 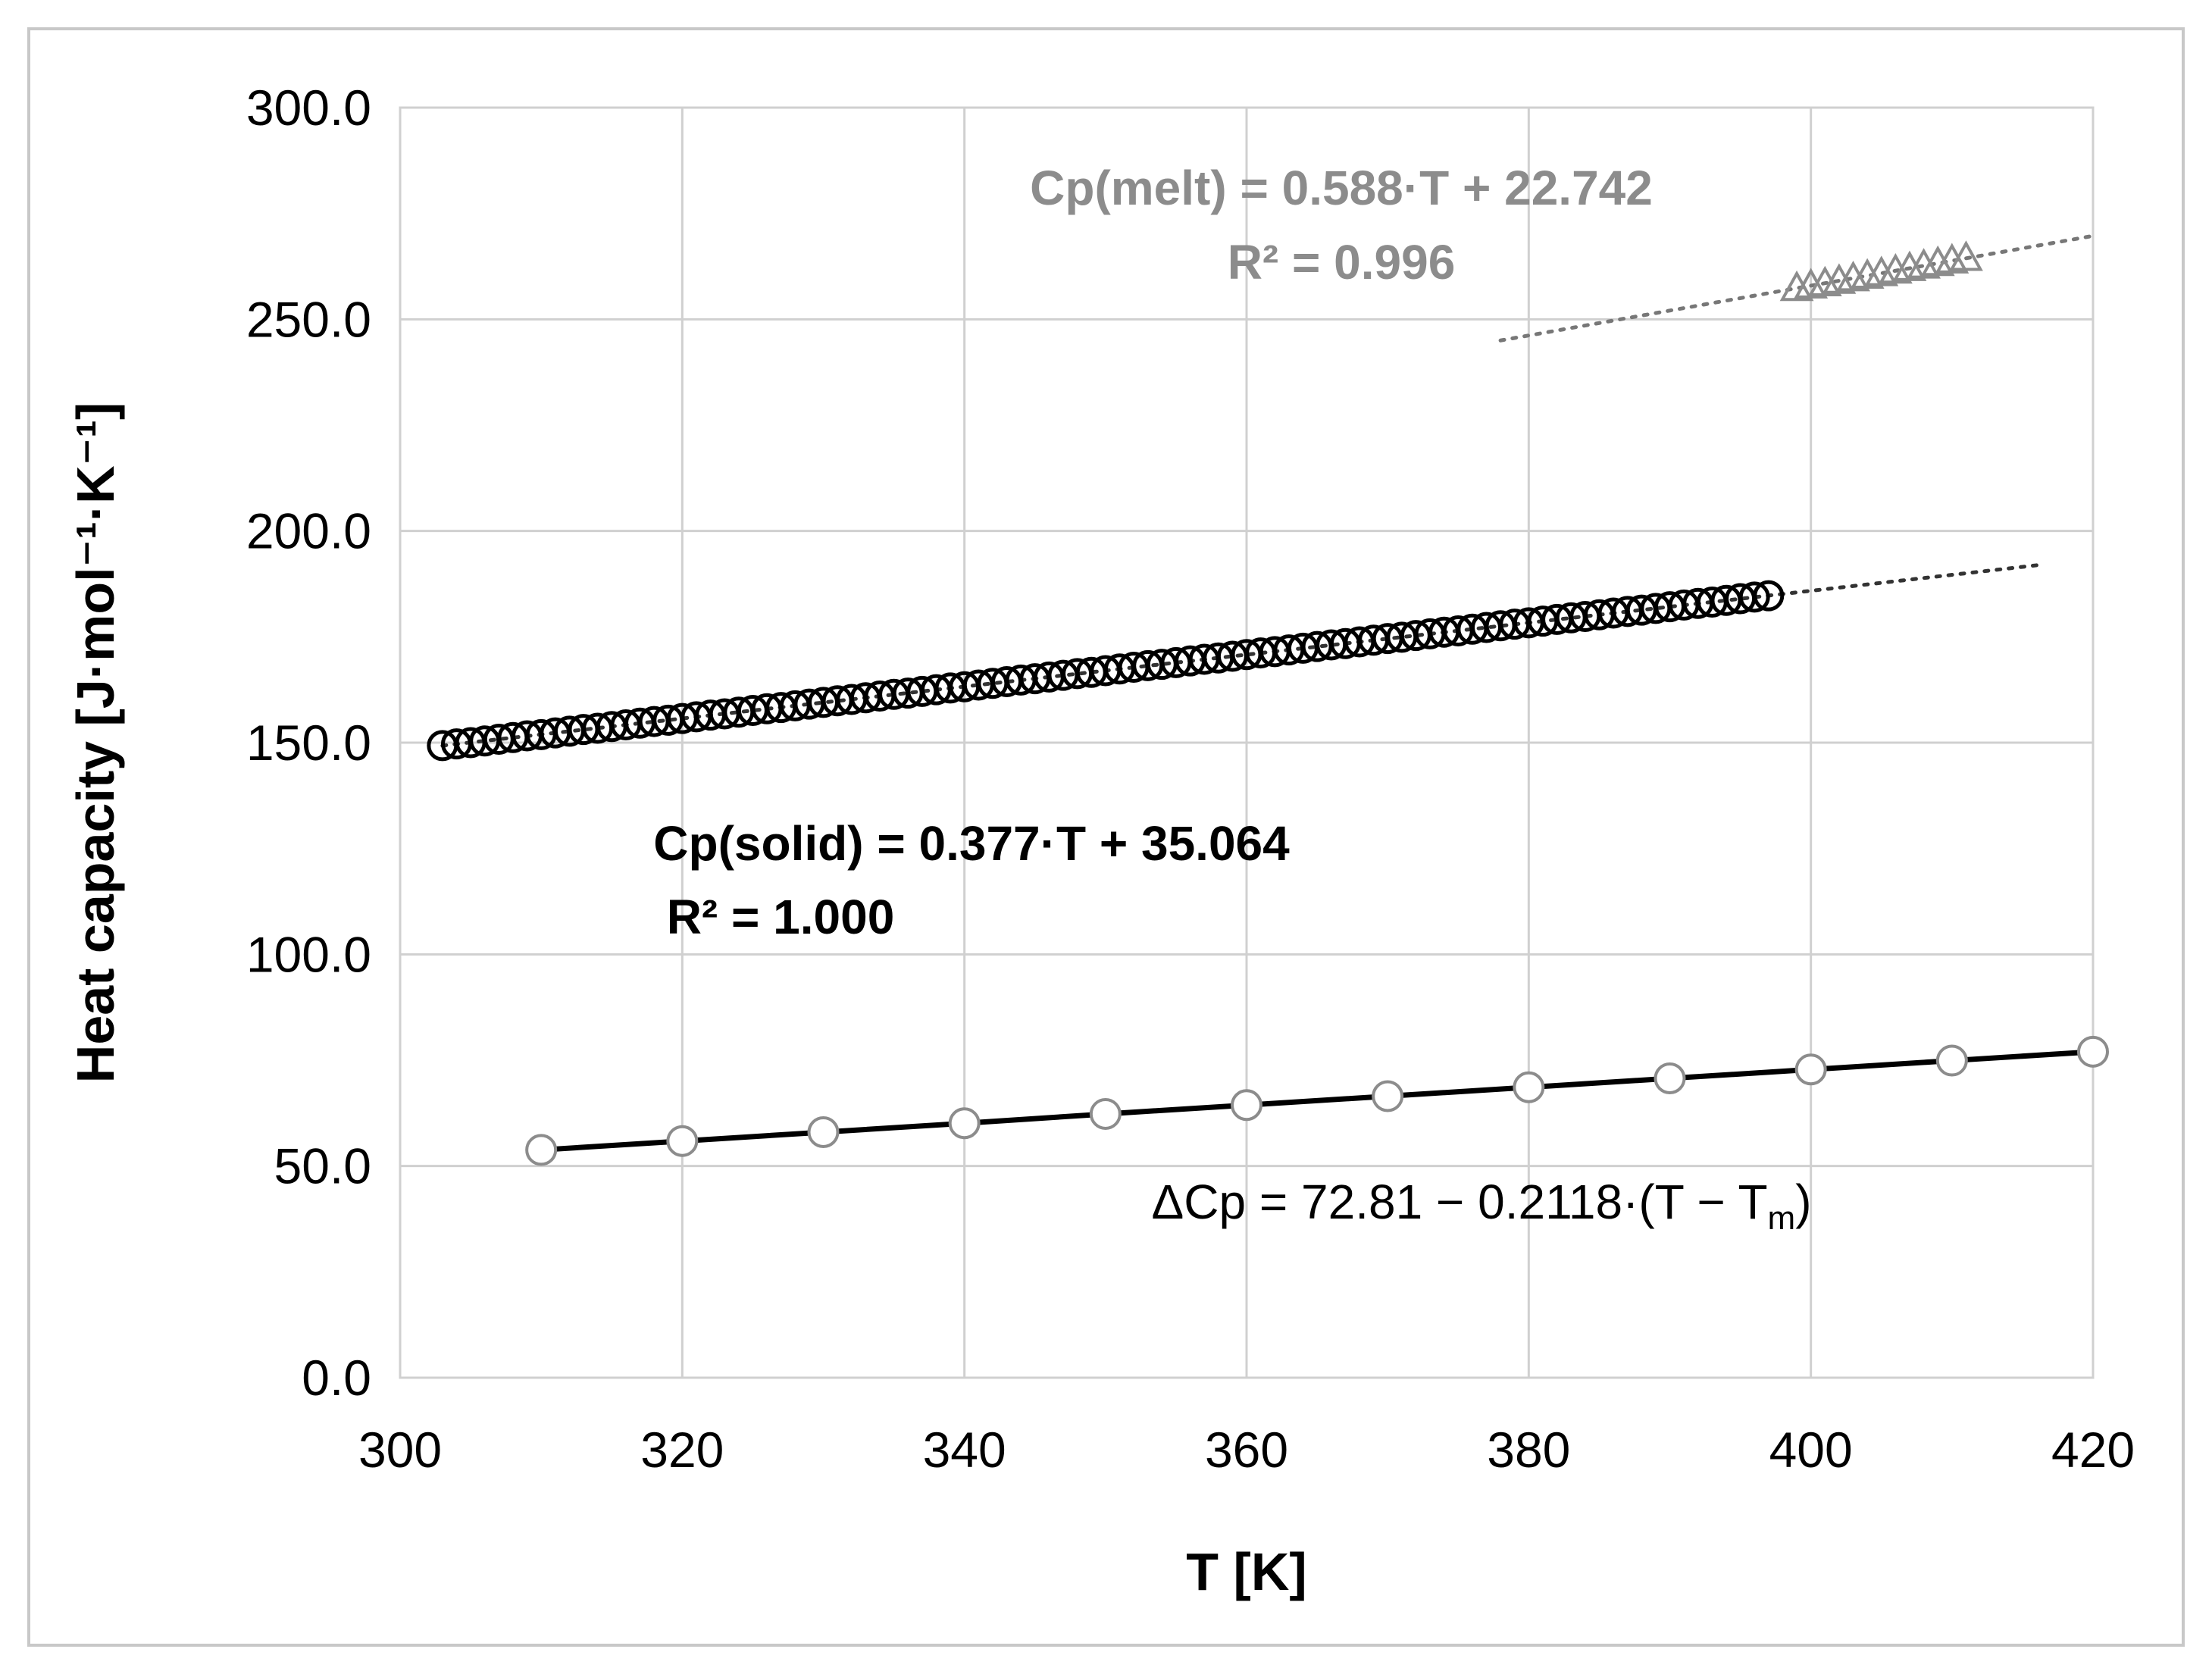 What do you see at coordinates (1460, 1202) in the screenshot?
I see `delta-cp-equation-main: ΔCp = 72.81 − 0.2118·(T − T` at bounding box center [1460, 1202].